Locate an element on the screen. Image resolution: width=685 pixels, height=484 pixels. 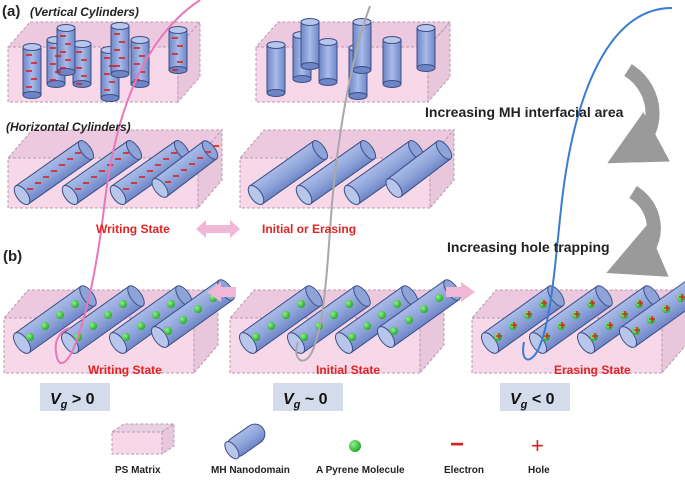
vg-erasing-box: Vg < 0 is located at coordinates (535, 397).